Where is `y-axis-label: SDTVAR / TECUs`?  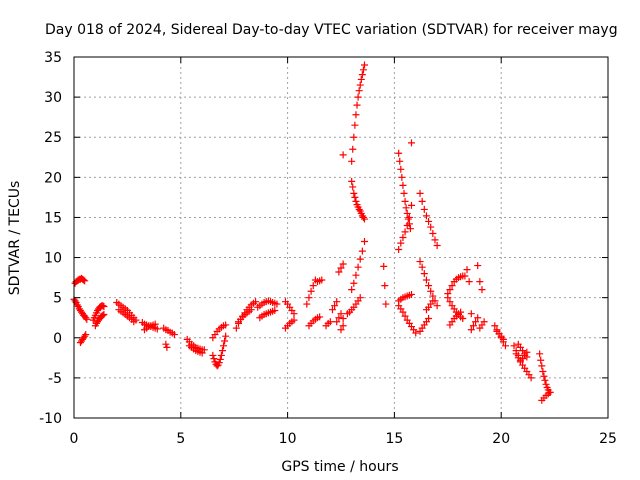
y-axis-label: SDTVAR / TECUs is located at coordinates (15, 238).